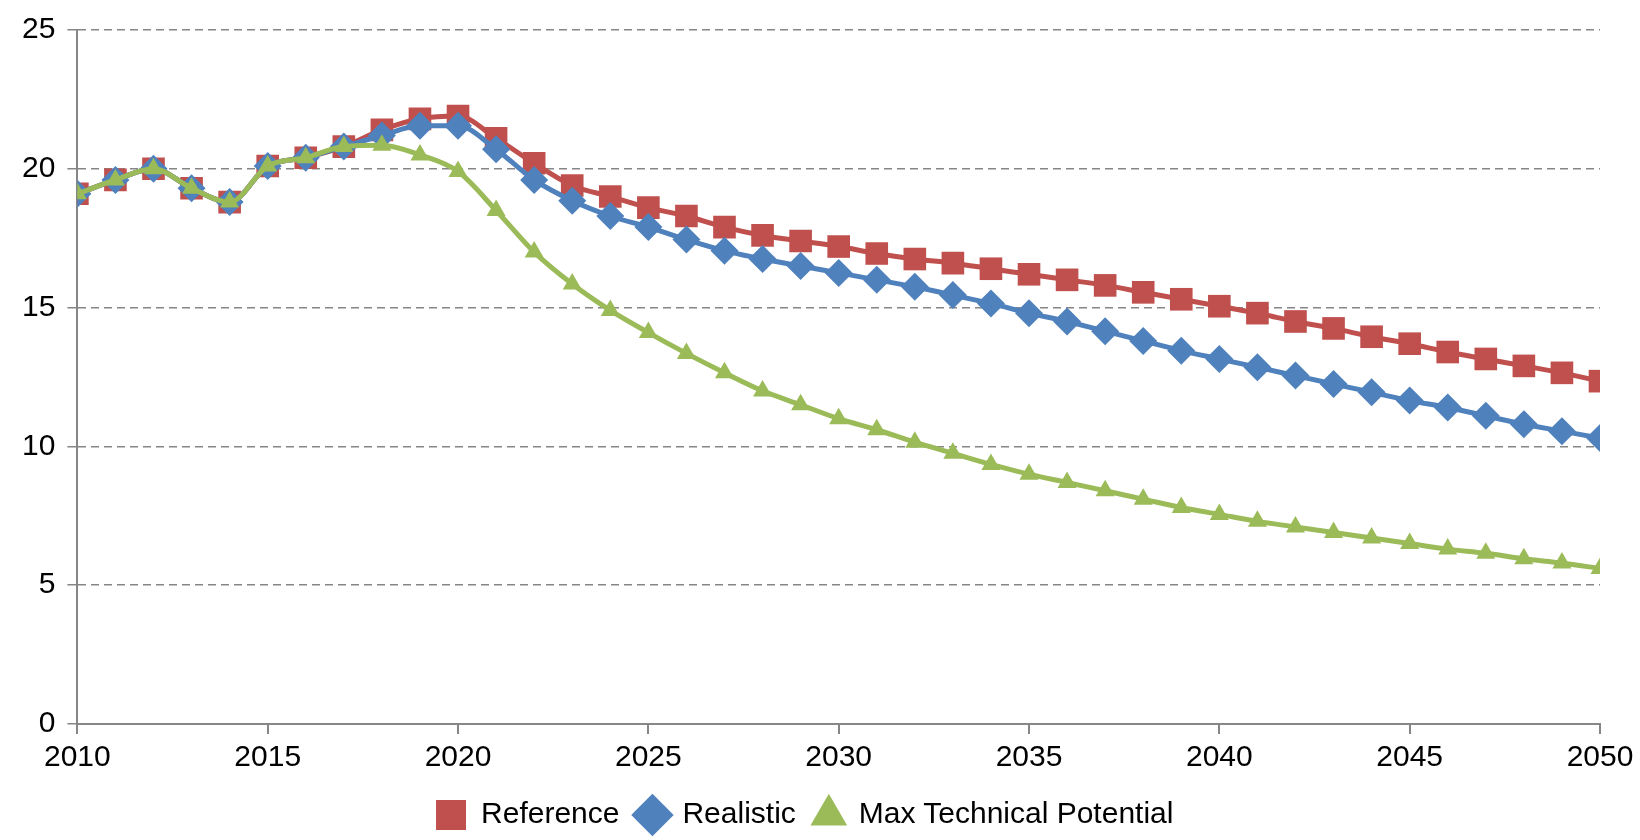 Image resolution: width=1640 pixels, height=840 pixels. I want to click on y-tick-label: 10, so click(38, 444).